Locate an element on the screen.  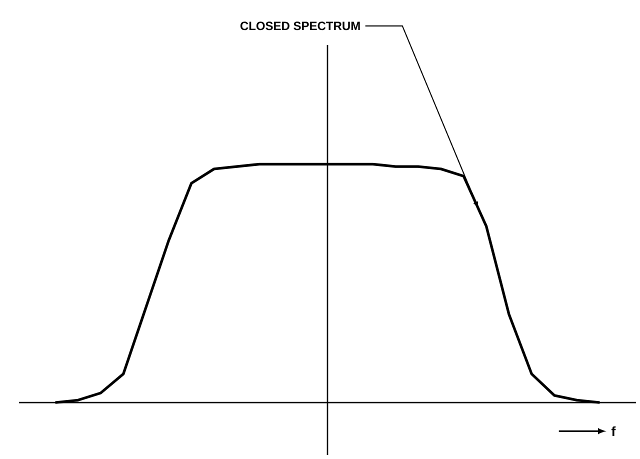
x-axis-title: f is located at coordinates (613, 431).